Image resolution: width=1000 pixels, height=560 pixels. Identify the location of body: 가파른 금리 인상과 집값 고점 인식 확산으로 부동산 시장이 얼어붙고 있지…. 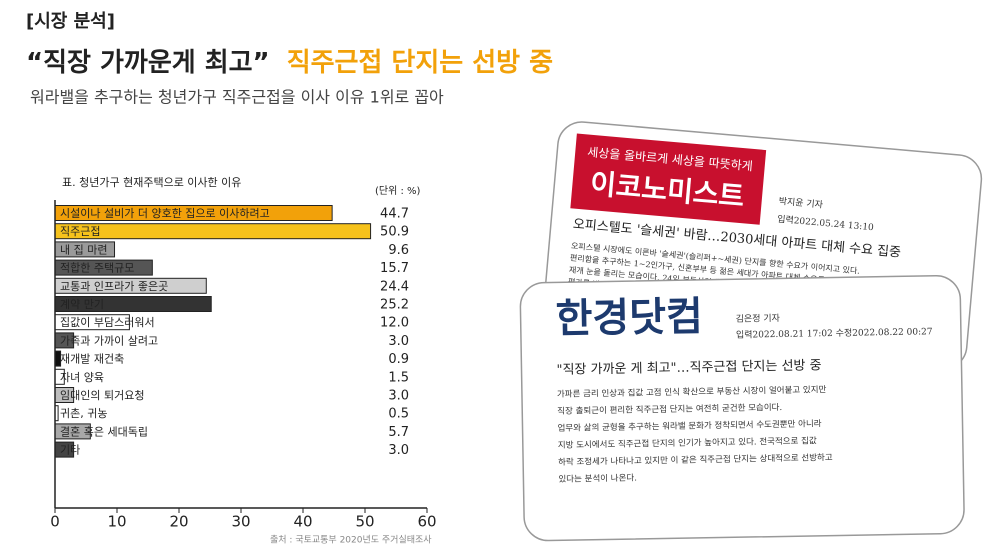
(695, 434).